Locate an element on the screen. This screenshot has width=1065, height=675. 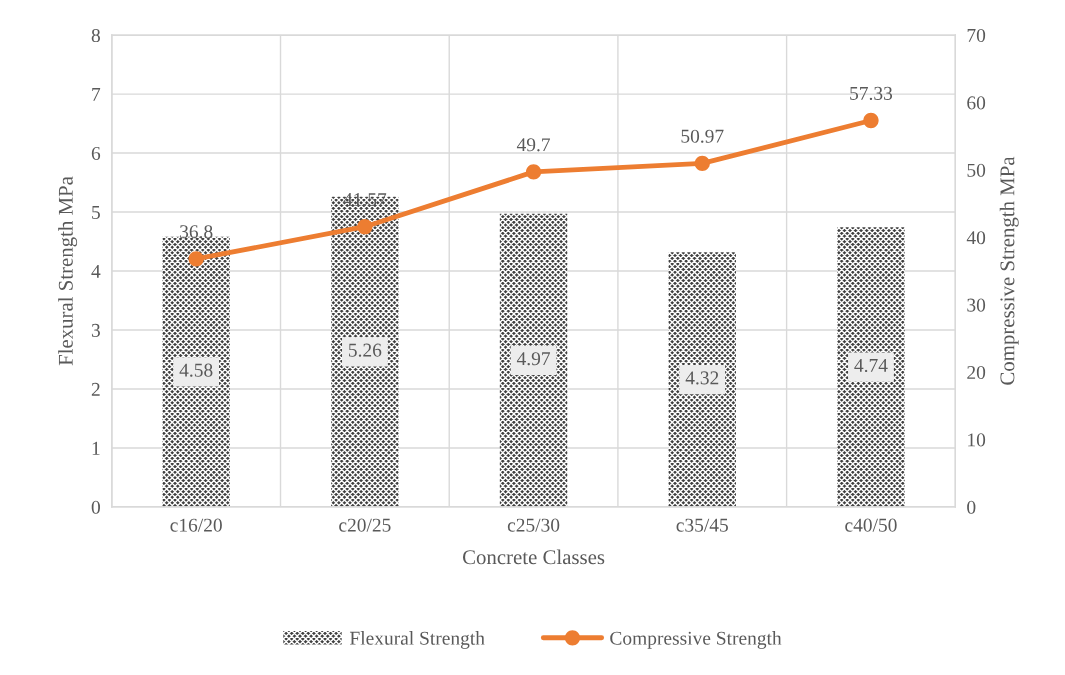
data-label: 5.26 is located at coordinates (365, 350).